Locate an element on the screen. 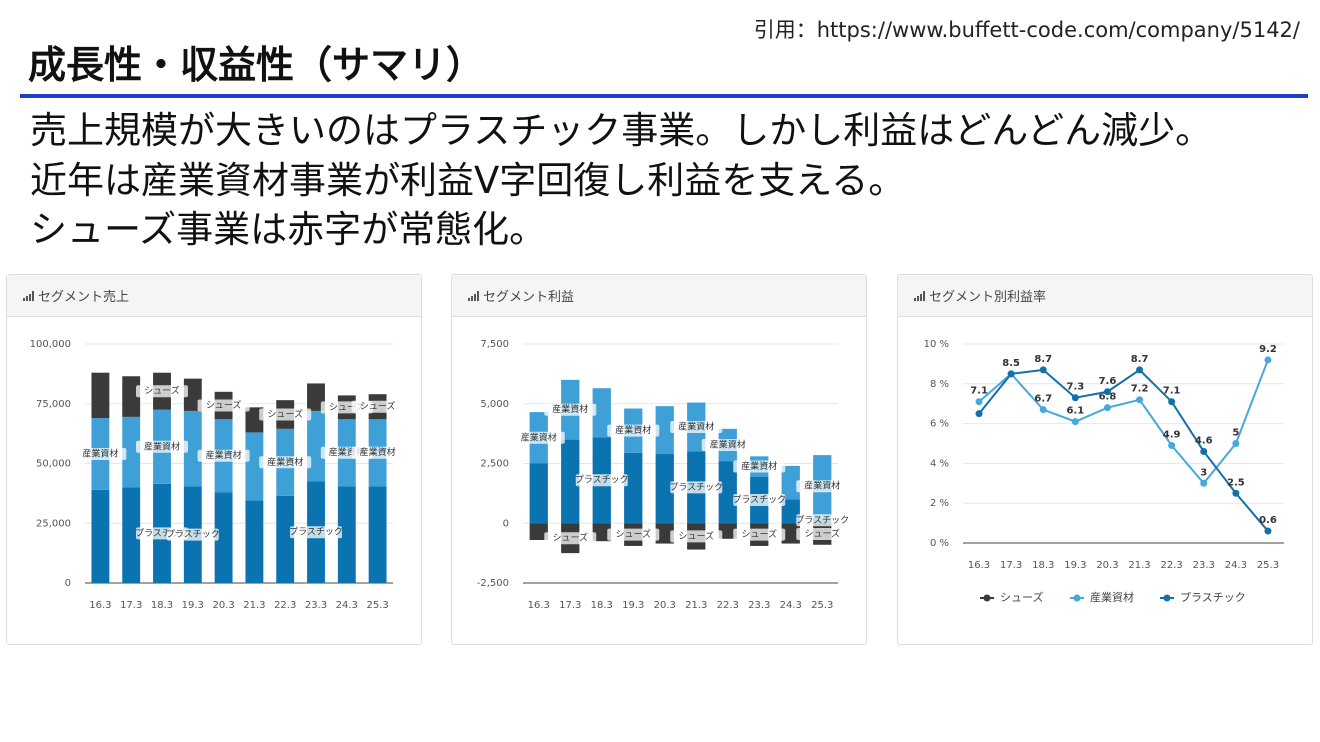 The height and width of the screenshot is (742, 1320). y-tick-label: 7,500 is located at coordinates (494, 344).